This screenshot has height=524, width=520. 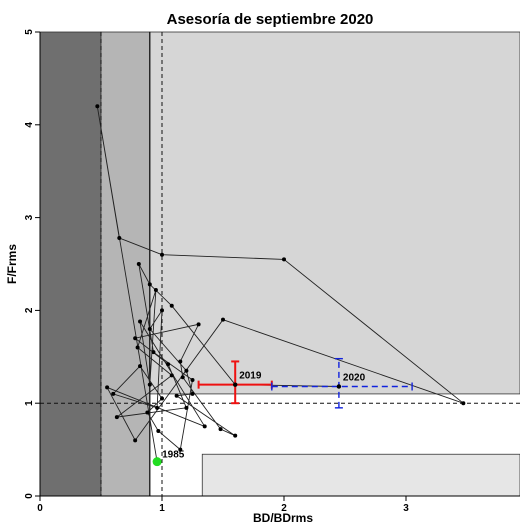 What do you see at coordinates (29, 496) in the screenshot?
I see `y-tick-label-0: 0` at bounding box center [29, 496].